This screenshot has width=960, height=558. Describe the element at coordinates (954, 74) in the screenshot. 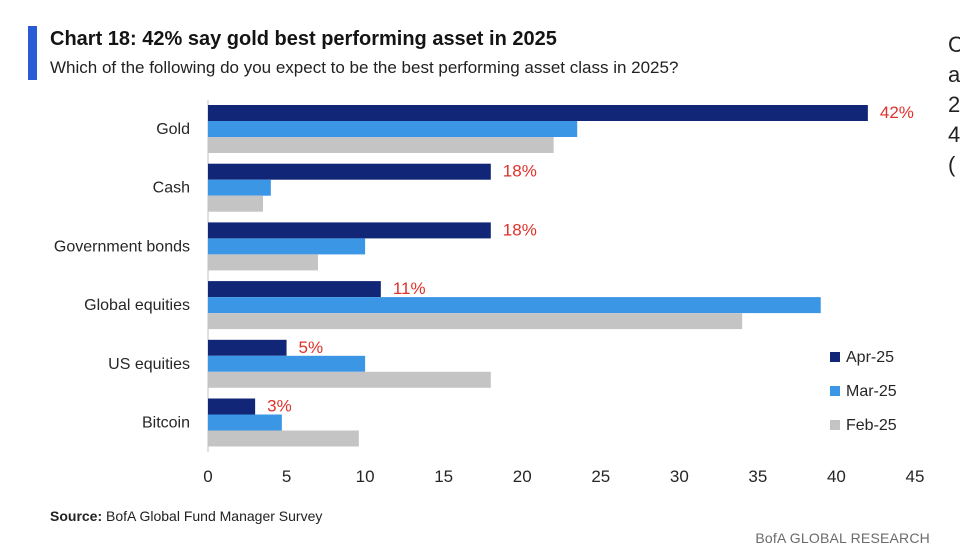

I see `side-char: a` at that location.